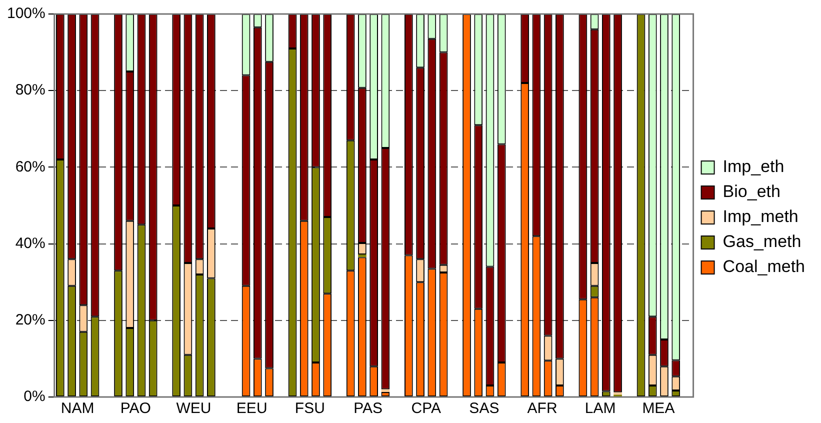 The width and height of the screenshot is (821, 423). What do you see at coordinates (760, 216) in the screenshot?
I see `legend-label: Imp_meth` at bounding box center [760, 216].